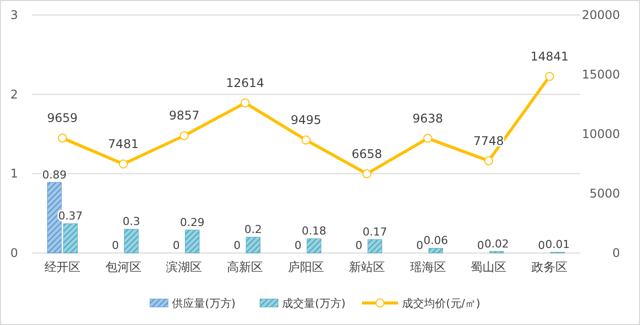 The height and width of the screenshot is (325, 640). I want to click on data-label: 0.3, so click(131, 221).